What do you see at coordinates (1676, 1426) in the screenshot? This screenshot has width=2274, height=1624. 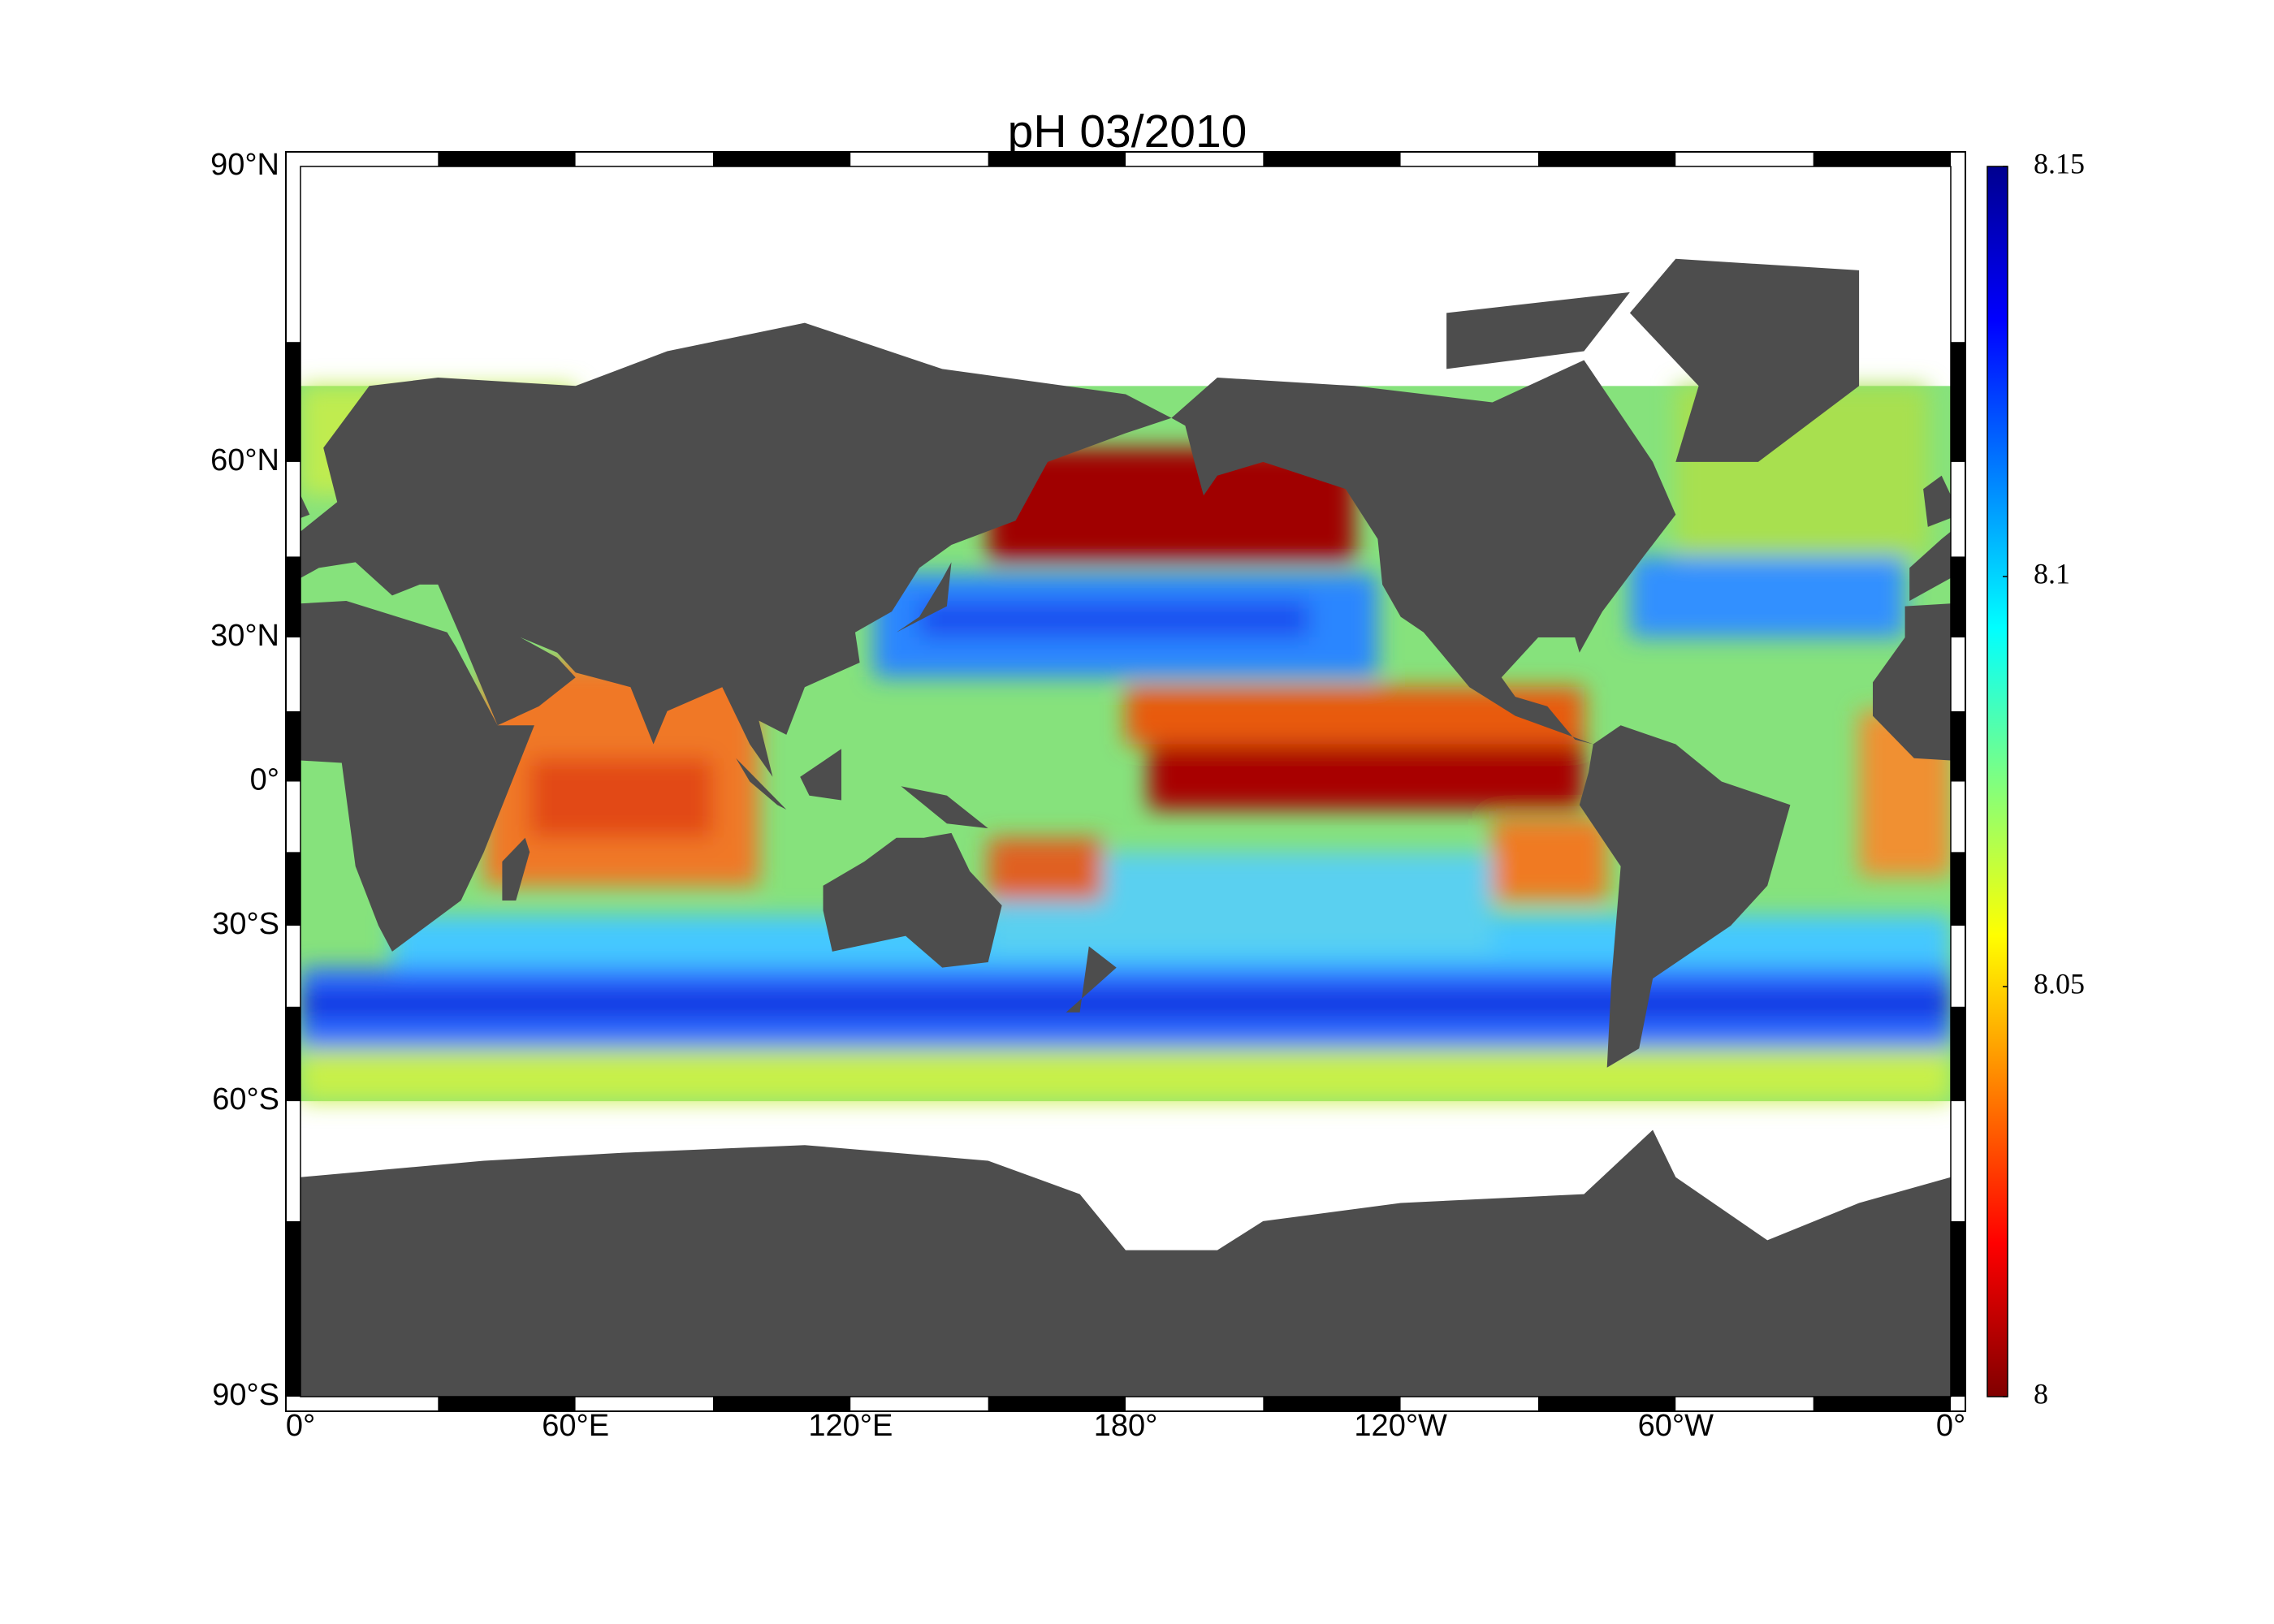 I see `lon-label: 60°W` at bounding box center [1676, 1426].